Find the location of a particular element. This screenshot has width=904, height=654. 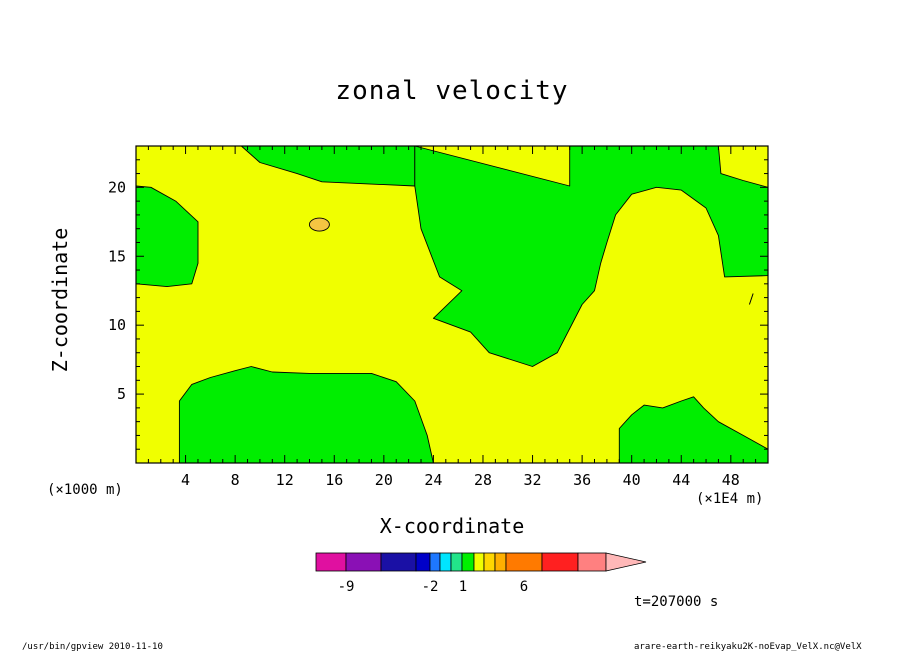

chart-title: zonal velocity is located at coordinates (452, 91).